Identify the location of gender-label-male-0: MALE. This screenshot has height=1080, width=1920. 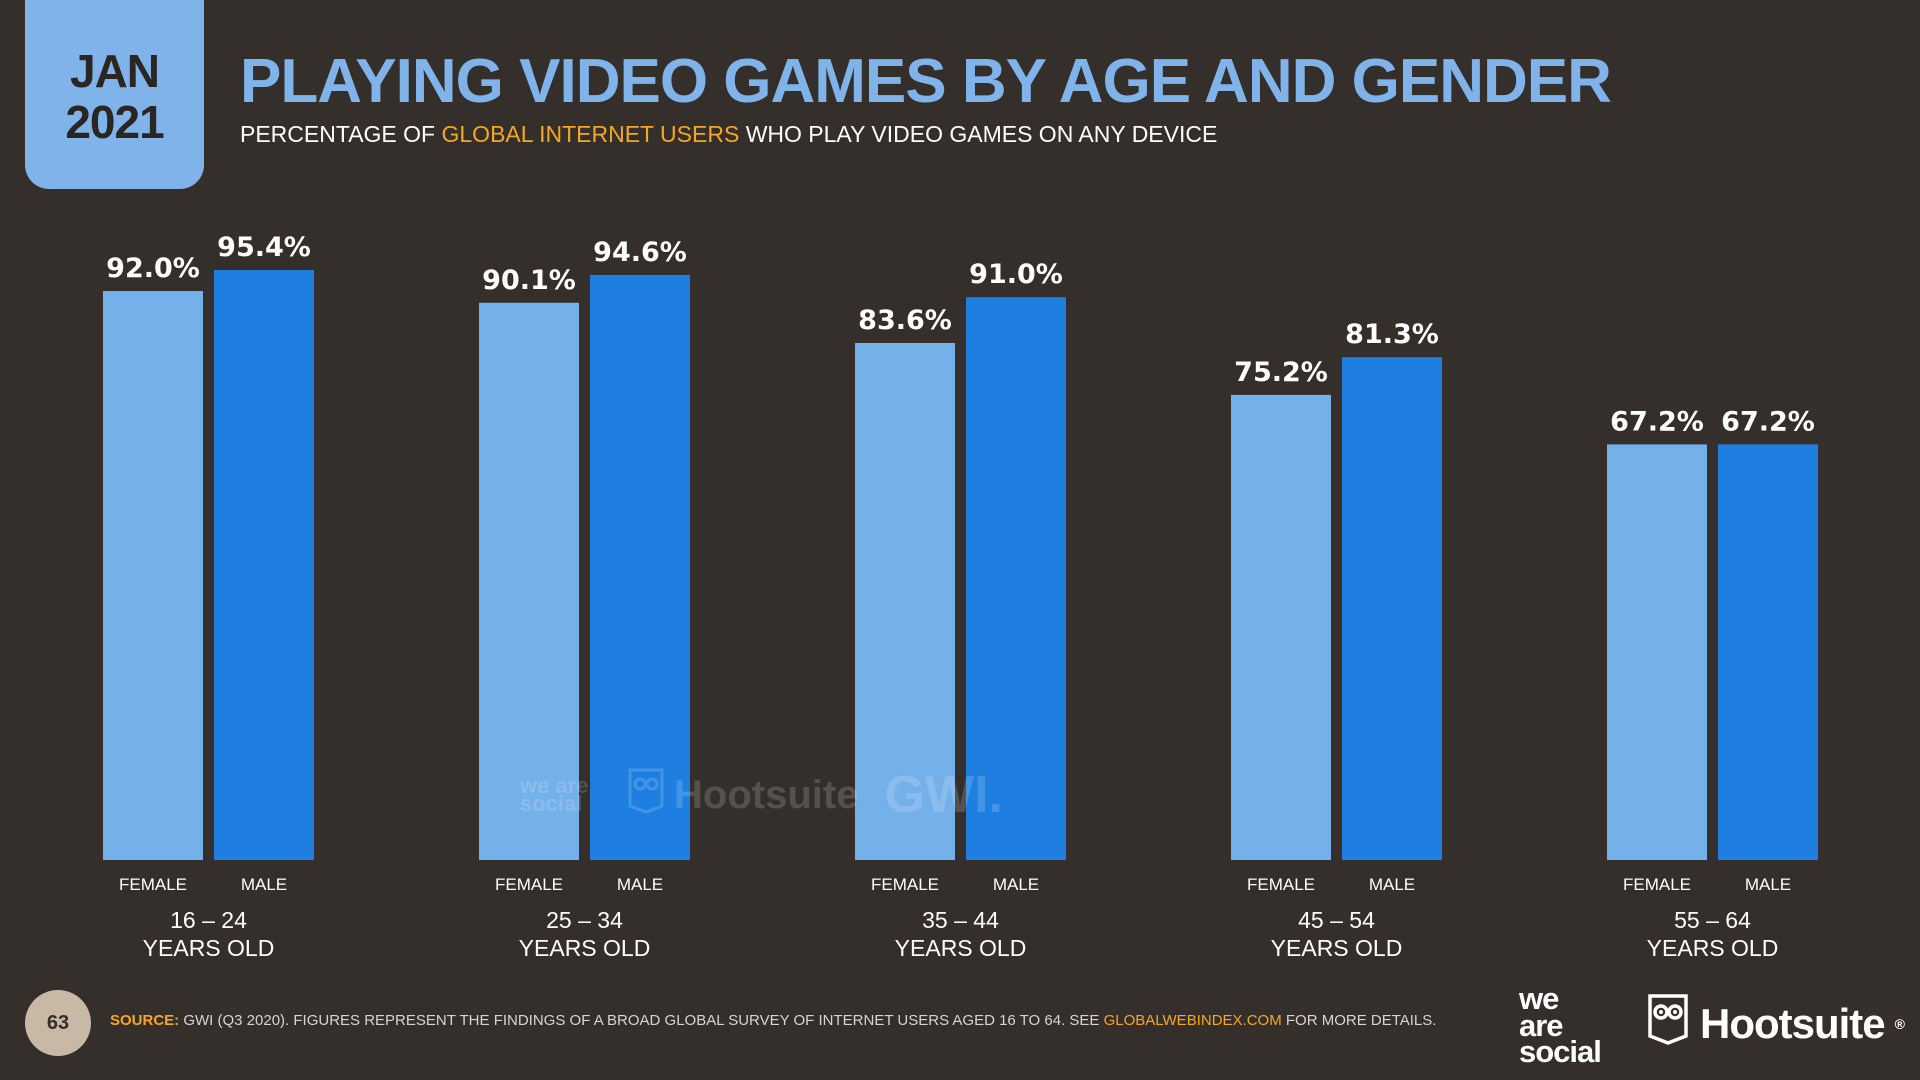
(264, 884).